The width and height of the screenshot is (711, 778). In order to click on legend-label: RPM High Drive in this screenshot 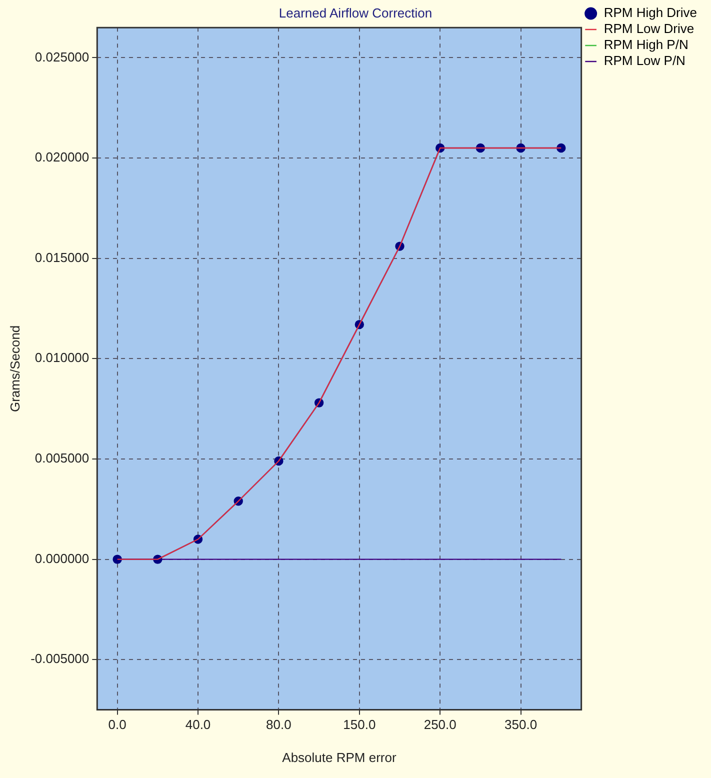, I will do `click(651, 12)`.